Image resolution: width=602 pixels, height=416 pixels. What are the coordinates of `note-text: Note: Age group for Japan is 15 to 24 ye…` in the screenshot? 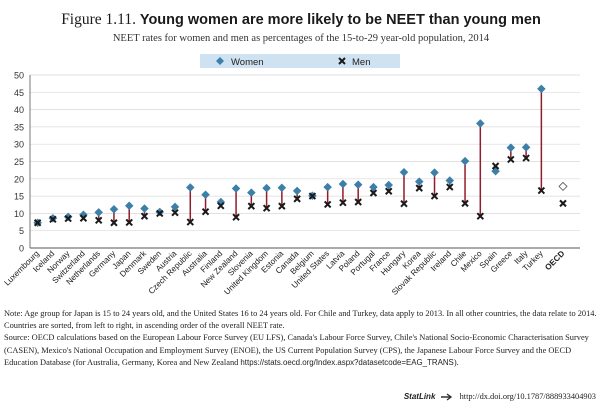 It's located at (300, 313).